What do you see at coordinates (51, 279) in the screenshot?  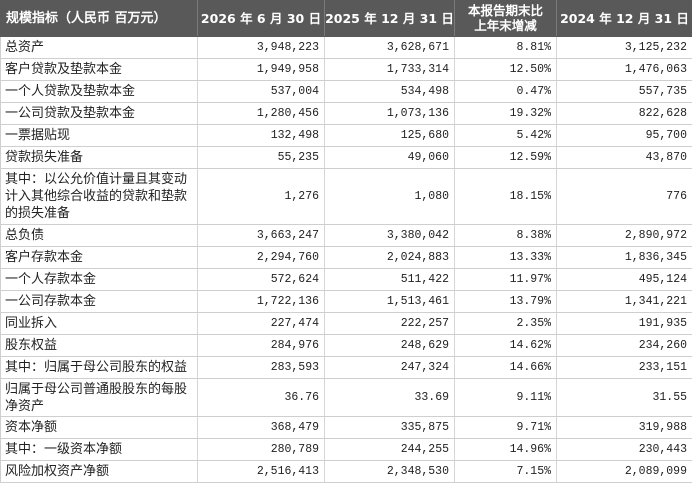 I see `row-label-text: 一个人存款本金` at bounding box center [51, 279].